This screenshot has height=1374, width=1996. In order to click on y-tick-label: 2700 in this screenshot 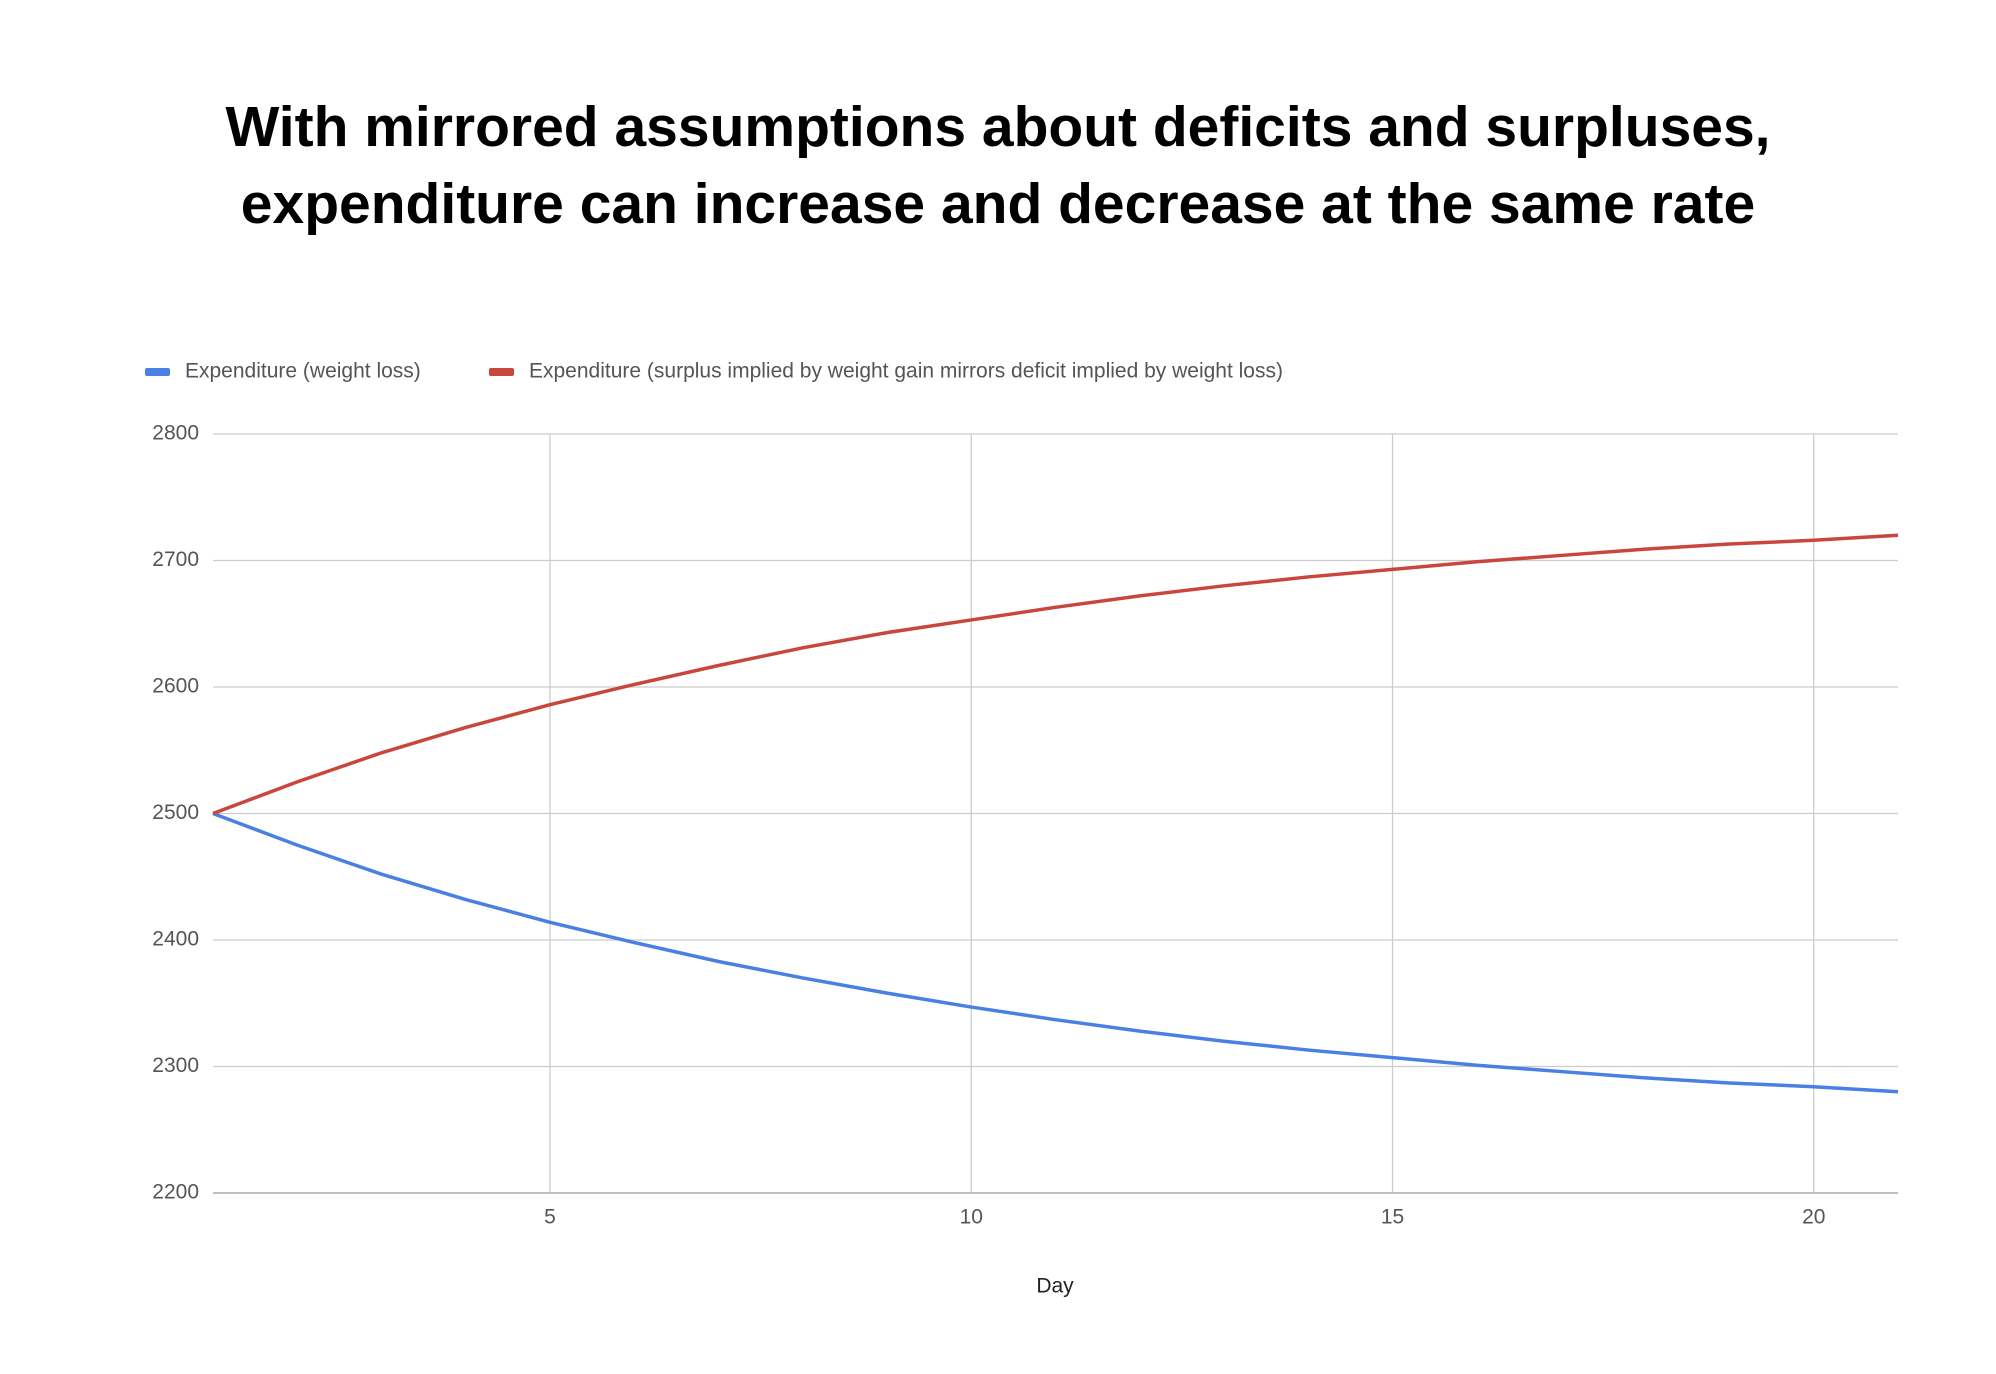, I will do `click(175, 559)`.